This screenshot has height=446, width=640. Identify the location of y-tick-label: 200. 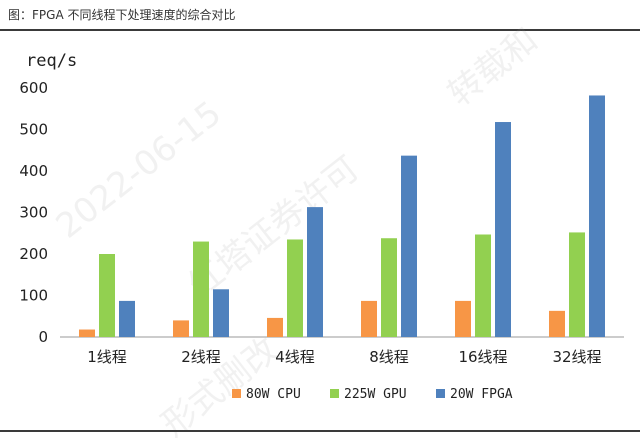
(33, 254).